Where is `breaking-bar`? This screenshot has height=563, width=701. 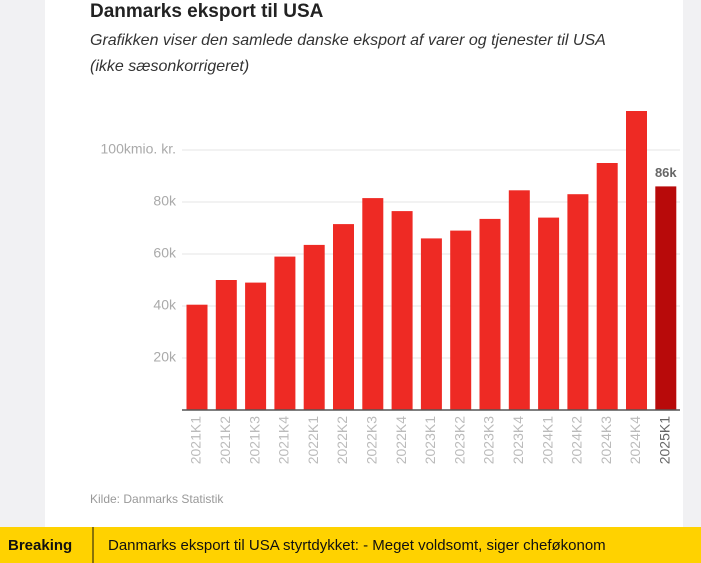
breaking-bar is located at coordinates (350, 545).